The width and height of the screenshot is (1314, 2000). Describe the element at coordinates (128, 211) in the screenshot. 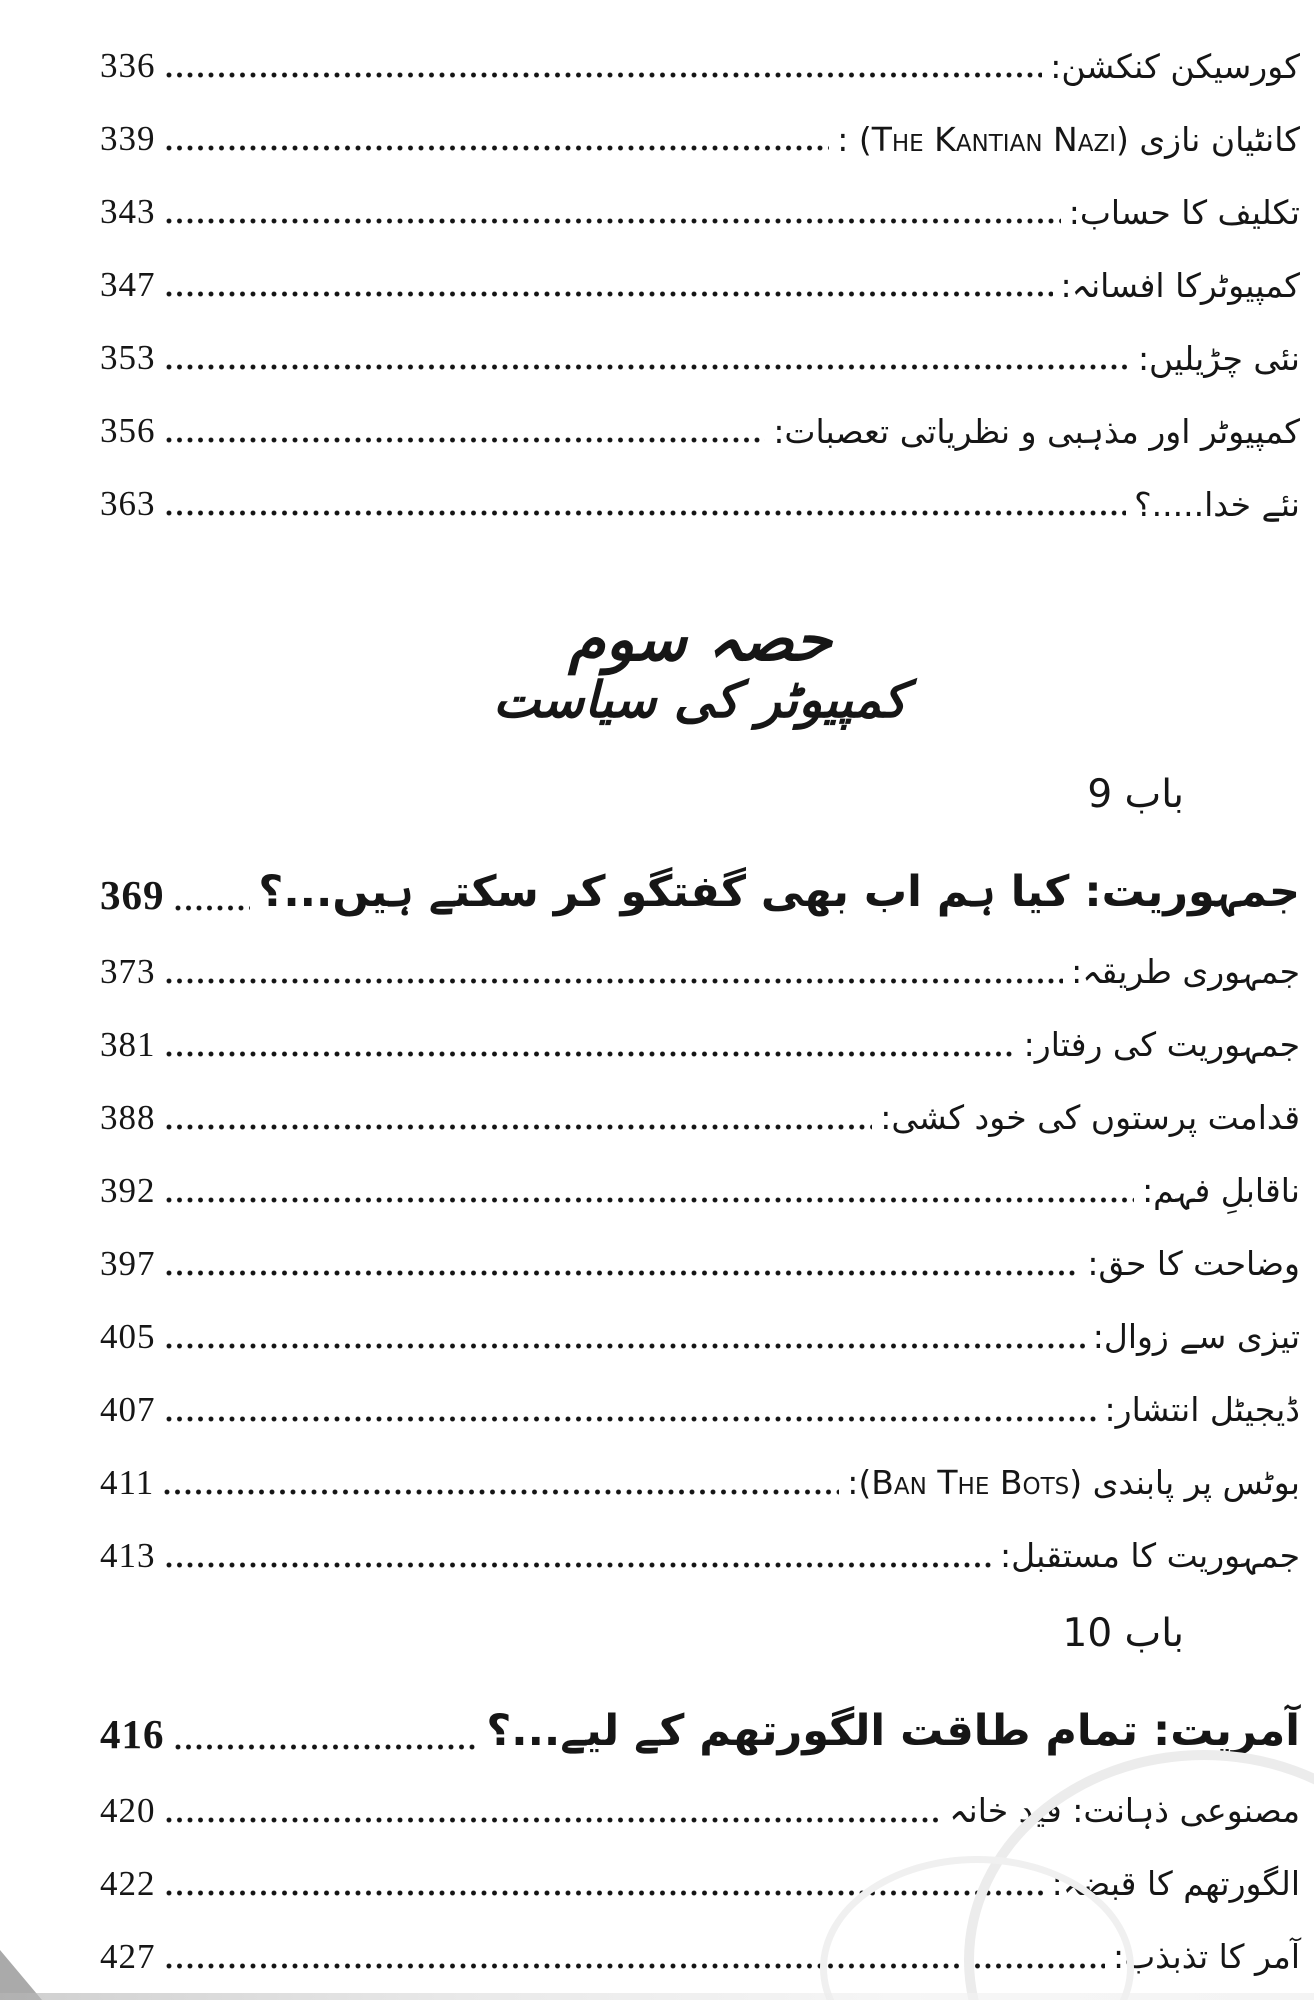

I see `page-number: 343` at that location.